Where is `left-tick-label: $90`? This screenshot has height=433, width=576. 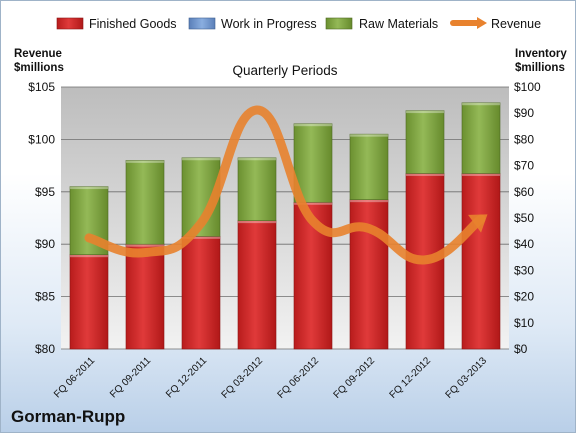 left-tick-label: $90 is located at coordinates (45, 244).